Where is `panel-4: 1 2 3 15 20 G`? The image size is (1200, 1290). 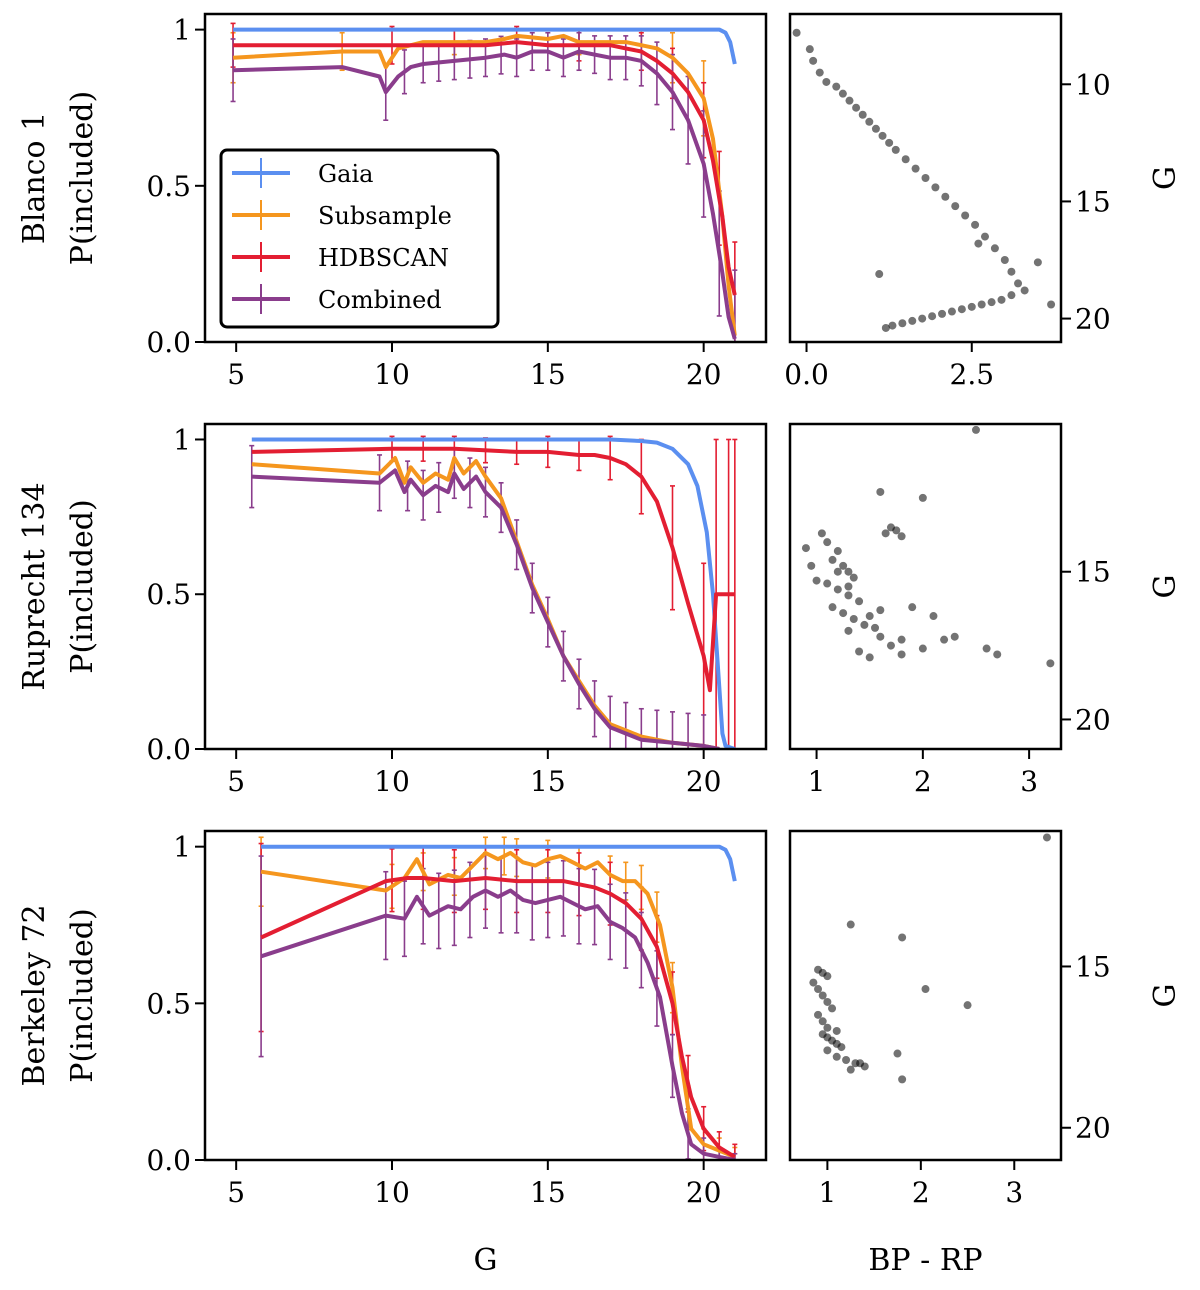 panel-4: 1 2 3 15 20 G is located at coordinates (985, 610).